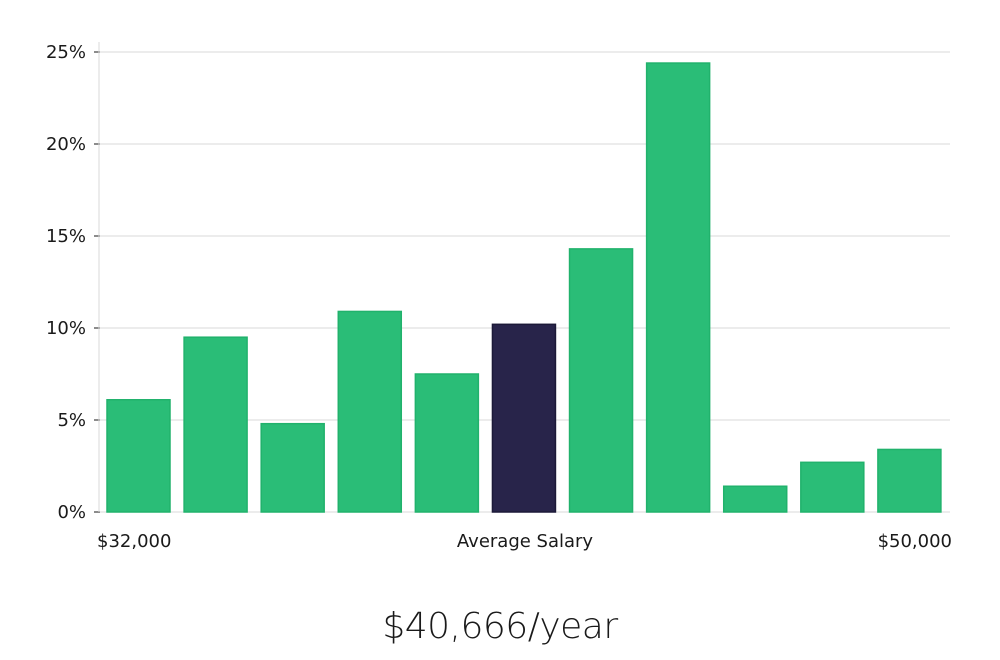 This screenshot has width=1000, height=660. Describe the element at coordinates (73, 282) in the screenshot. I see `y-axis-ticks: 0% 5% 10% 15% 20% 25%` at that location.